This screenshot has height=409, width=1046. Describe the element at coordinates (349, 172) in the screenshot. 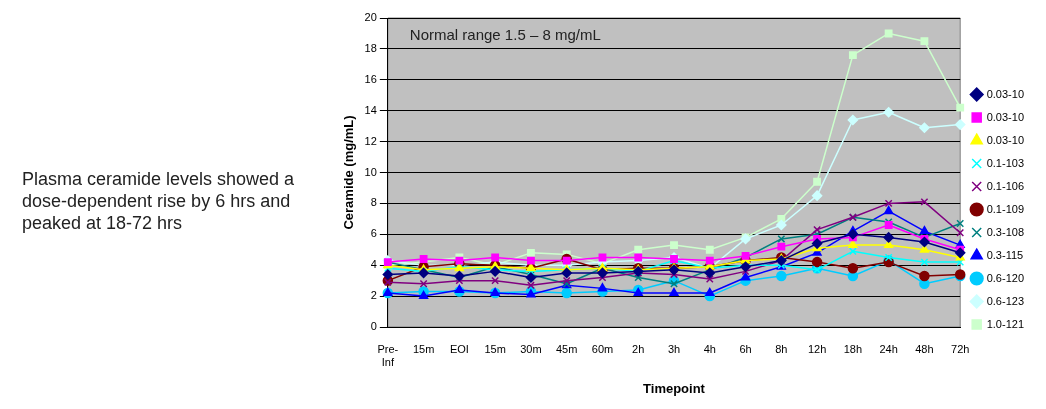

I see `y-axis-title: Ceramide (mg/mL)` at that location.